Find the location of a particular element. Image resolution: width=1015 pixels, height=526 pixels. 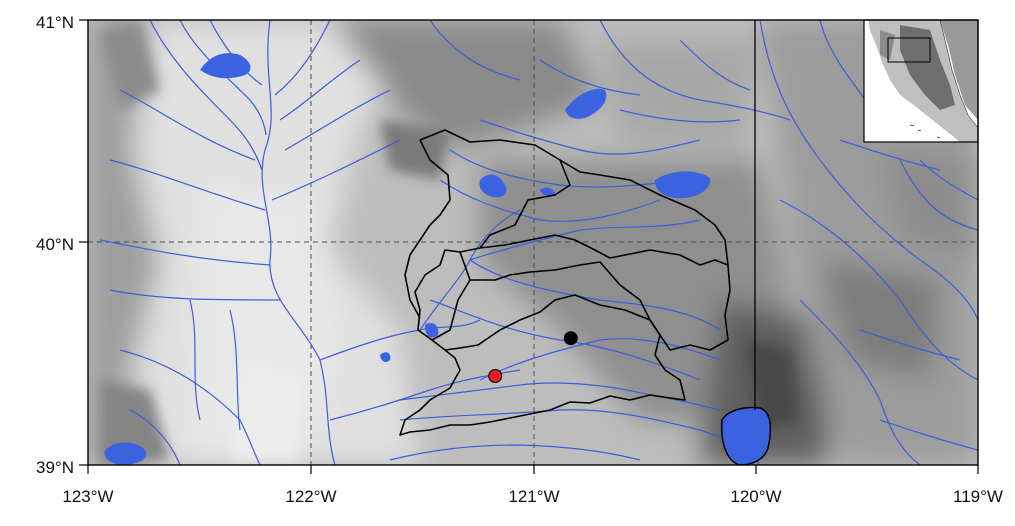

lon-label-122w: 122°W is located at coordinates (310, 496).